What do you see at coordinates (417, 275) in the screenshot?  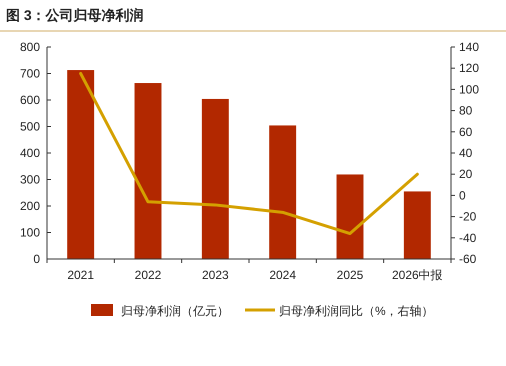 I see `x-tick-label: 2026中报` at bounding box center [417, 275].